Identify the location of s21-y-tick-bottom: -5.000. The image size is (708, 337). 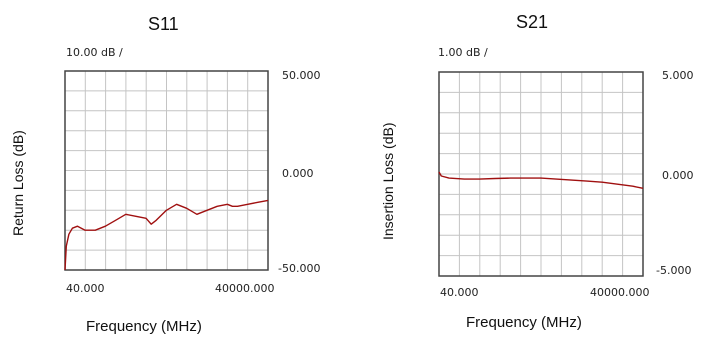
(673, 270).